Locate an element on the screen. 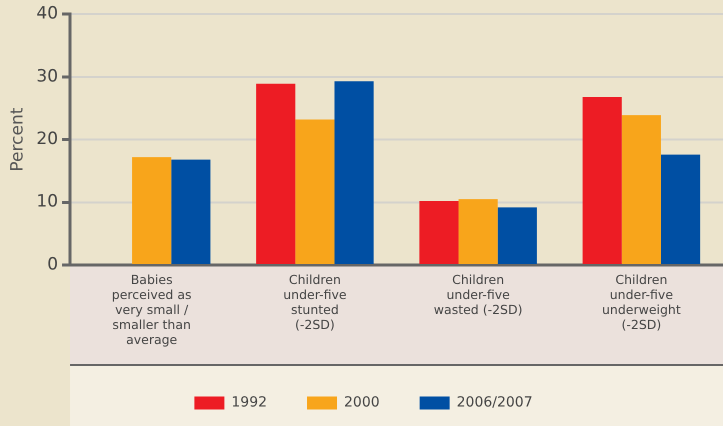 The width and height of the screenshot is (723, 426). x-tick-label: Children under-five underweight (-2SD) is located at coordinates (641, 302).